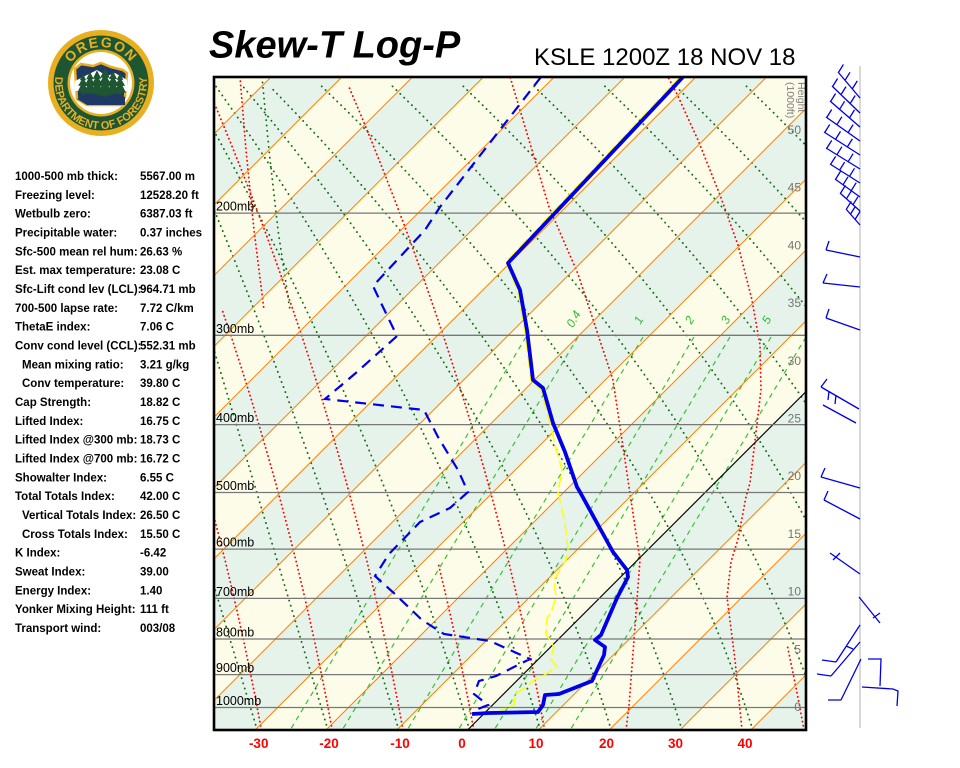 The image size is (960, 768). I want to click on svg-text: Skew-T Log-P, so click(335, 46).